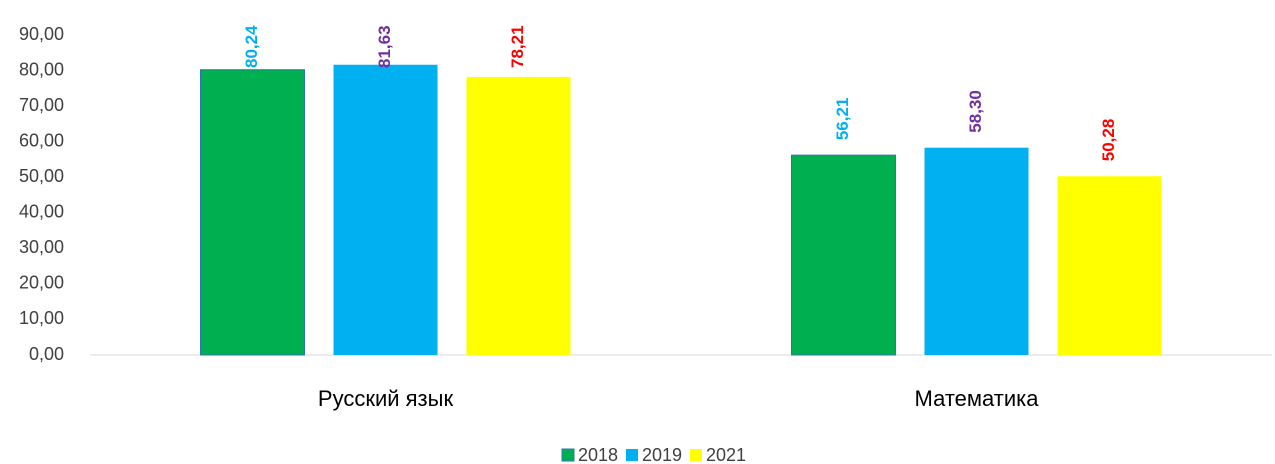 The width and height of the screenshot is (1275, 464). I want to click on x-tick-label: Русский язык, so click(386, 398).